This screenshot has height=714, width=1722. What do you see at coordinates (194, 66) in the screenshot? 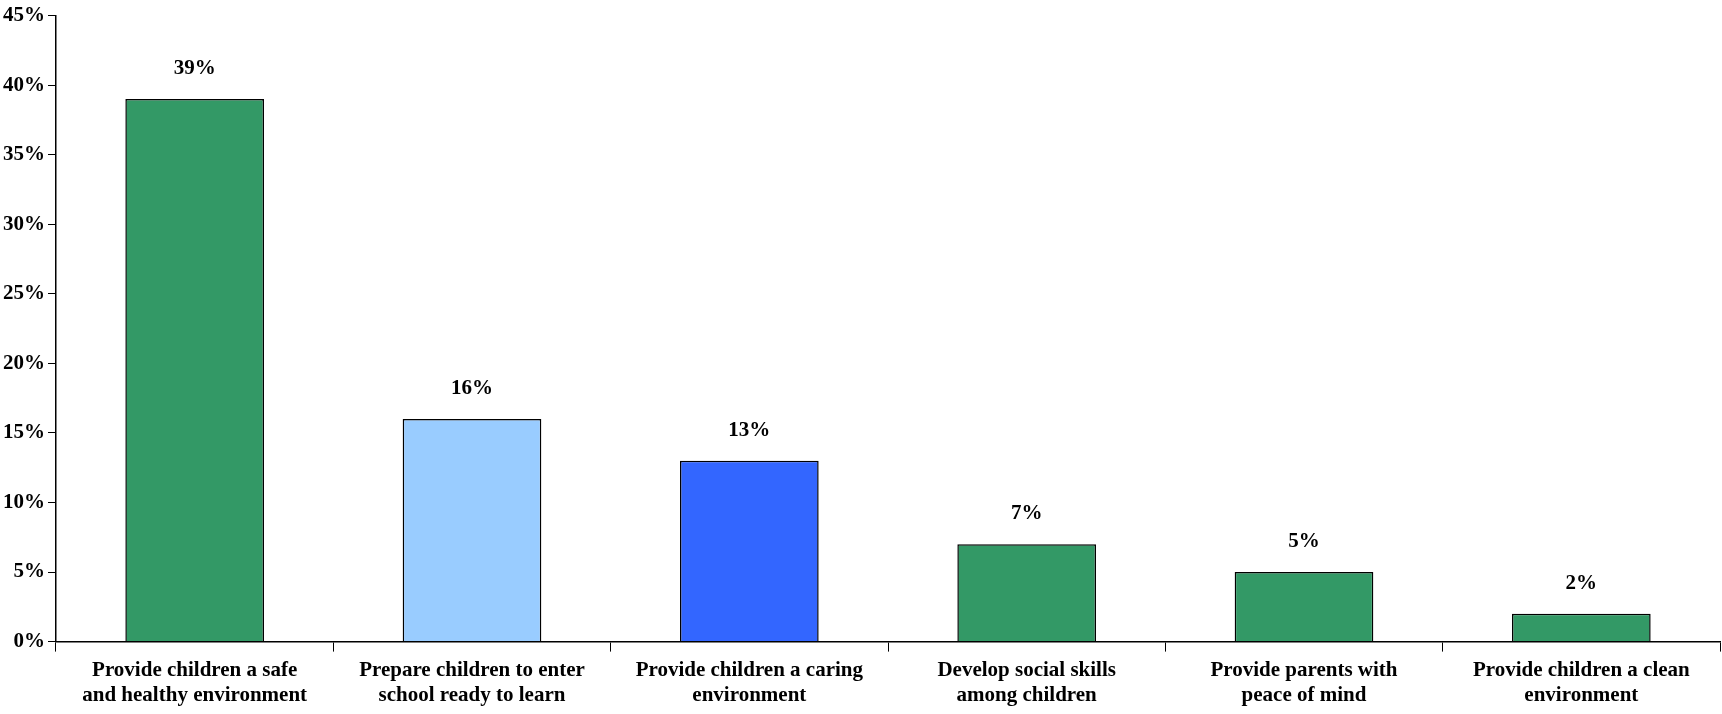
I see `data-label: 39%` at bounding box center [194, 66].